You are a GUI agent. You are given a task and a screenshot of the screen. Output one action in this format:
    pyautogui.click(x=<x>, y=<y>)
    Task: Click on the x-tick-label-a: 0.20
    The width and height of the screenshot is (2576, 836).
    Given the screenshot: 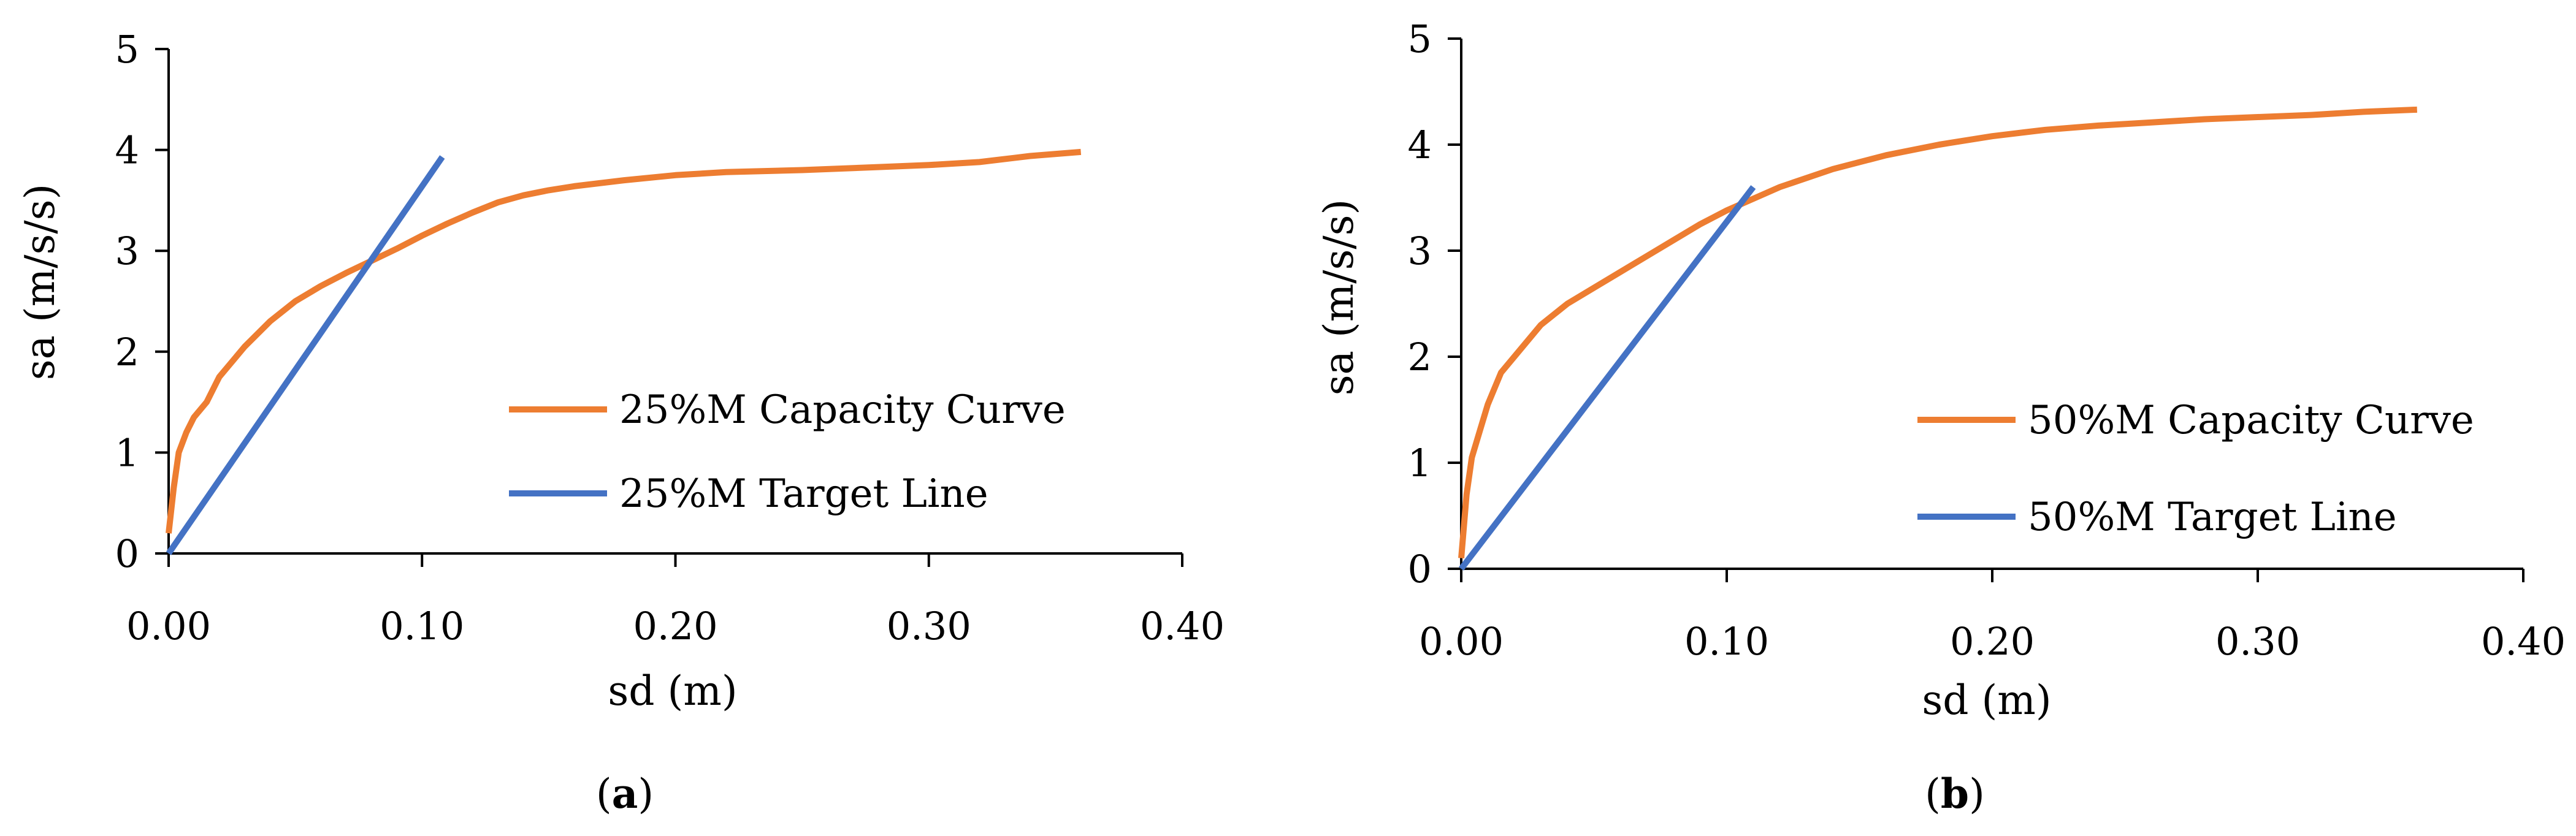 What is the action you would take?
    pyautogui.click(x=675, y=626)
    